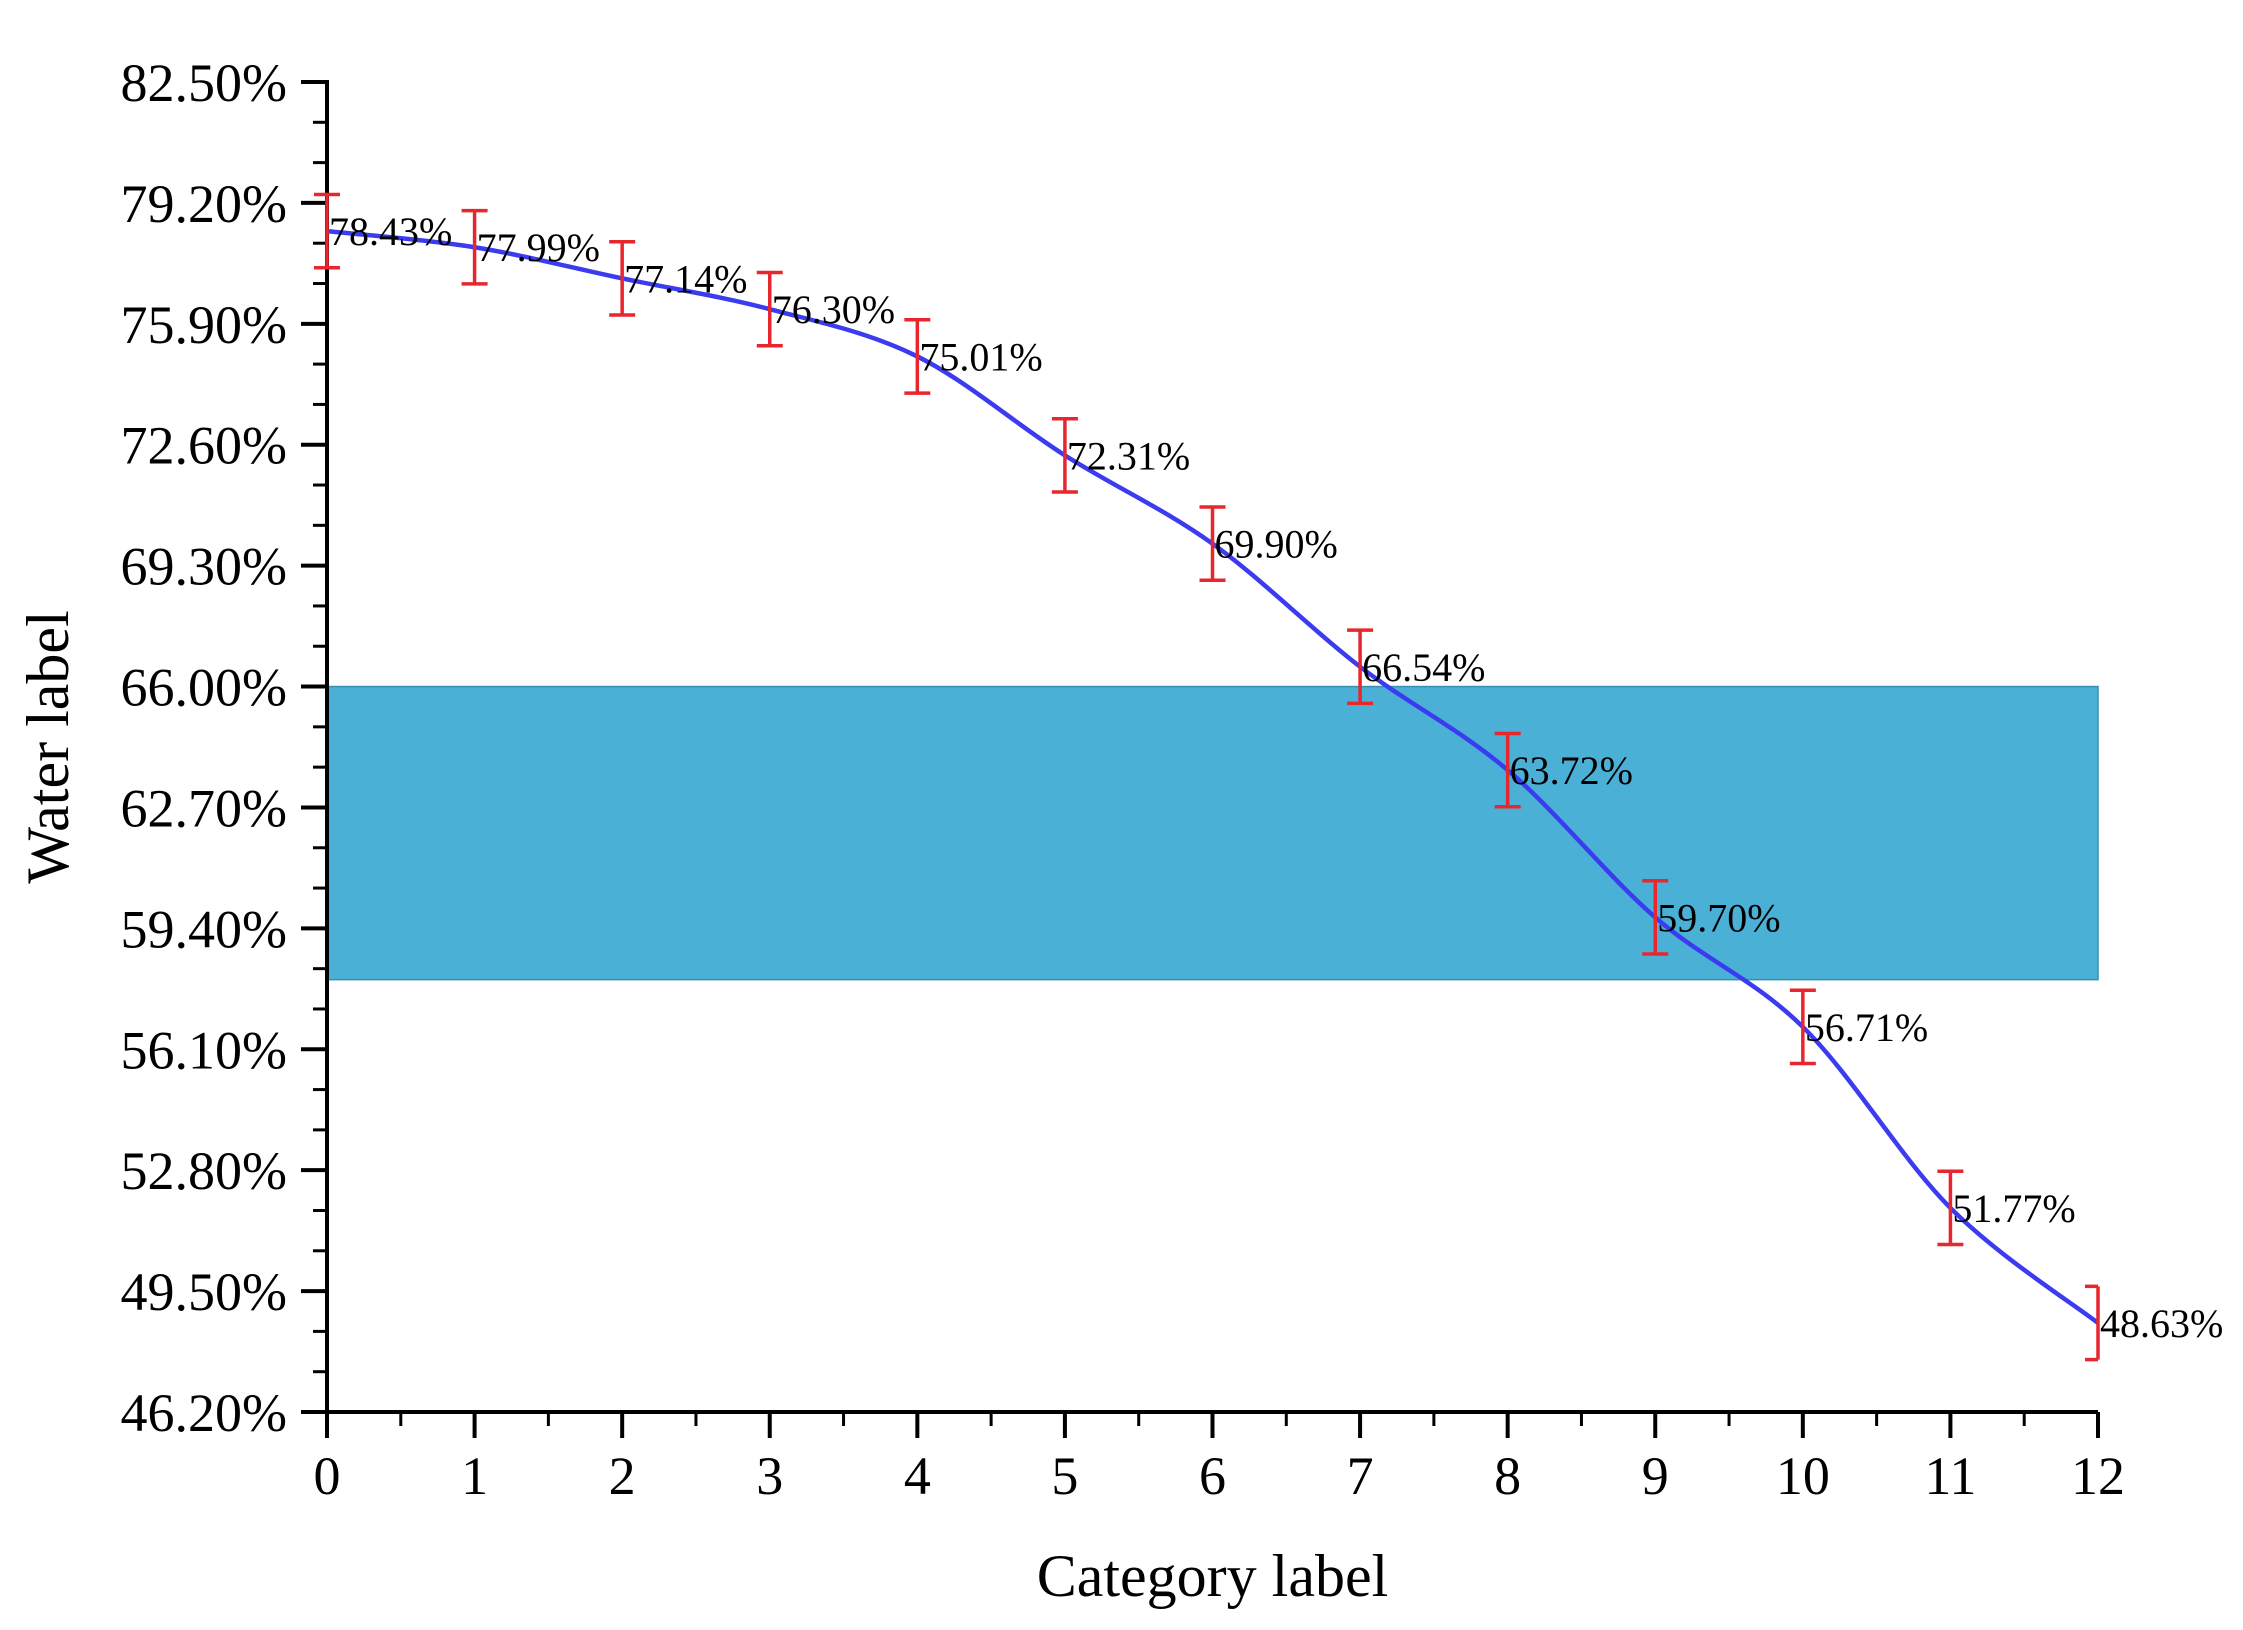 The image size is (2243, 1630). I want to click on y-tick-label: 59.40%, so click(204, 929).